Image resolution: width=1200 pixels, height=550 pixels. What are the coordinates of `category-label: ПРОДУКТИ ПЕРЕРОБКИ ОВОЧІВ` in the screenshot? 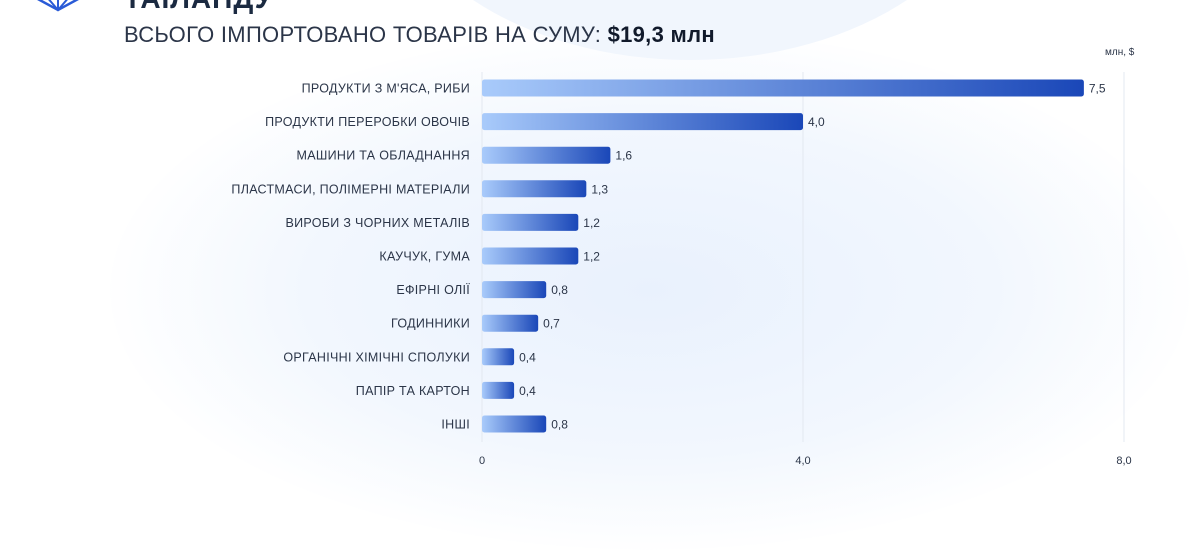 It's located at (367, 122).